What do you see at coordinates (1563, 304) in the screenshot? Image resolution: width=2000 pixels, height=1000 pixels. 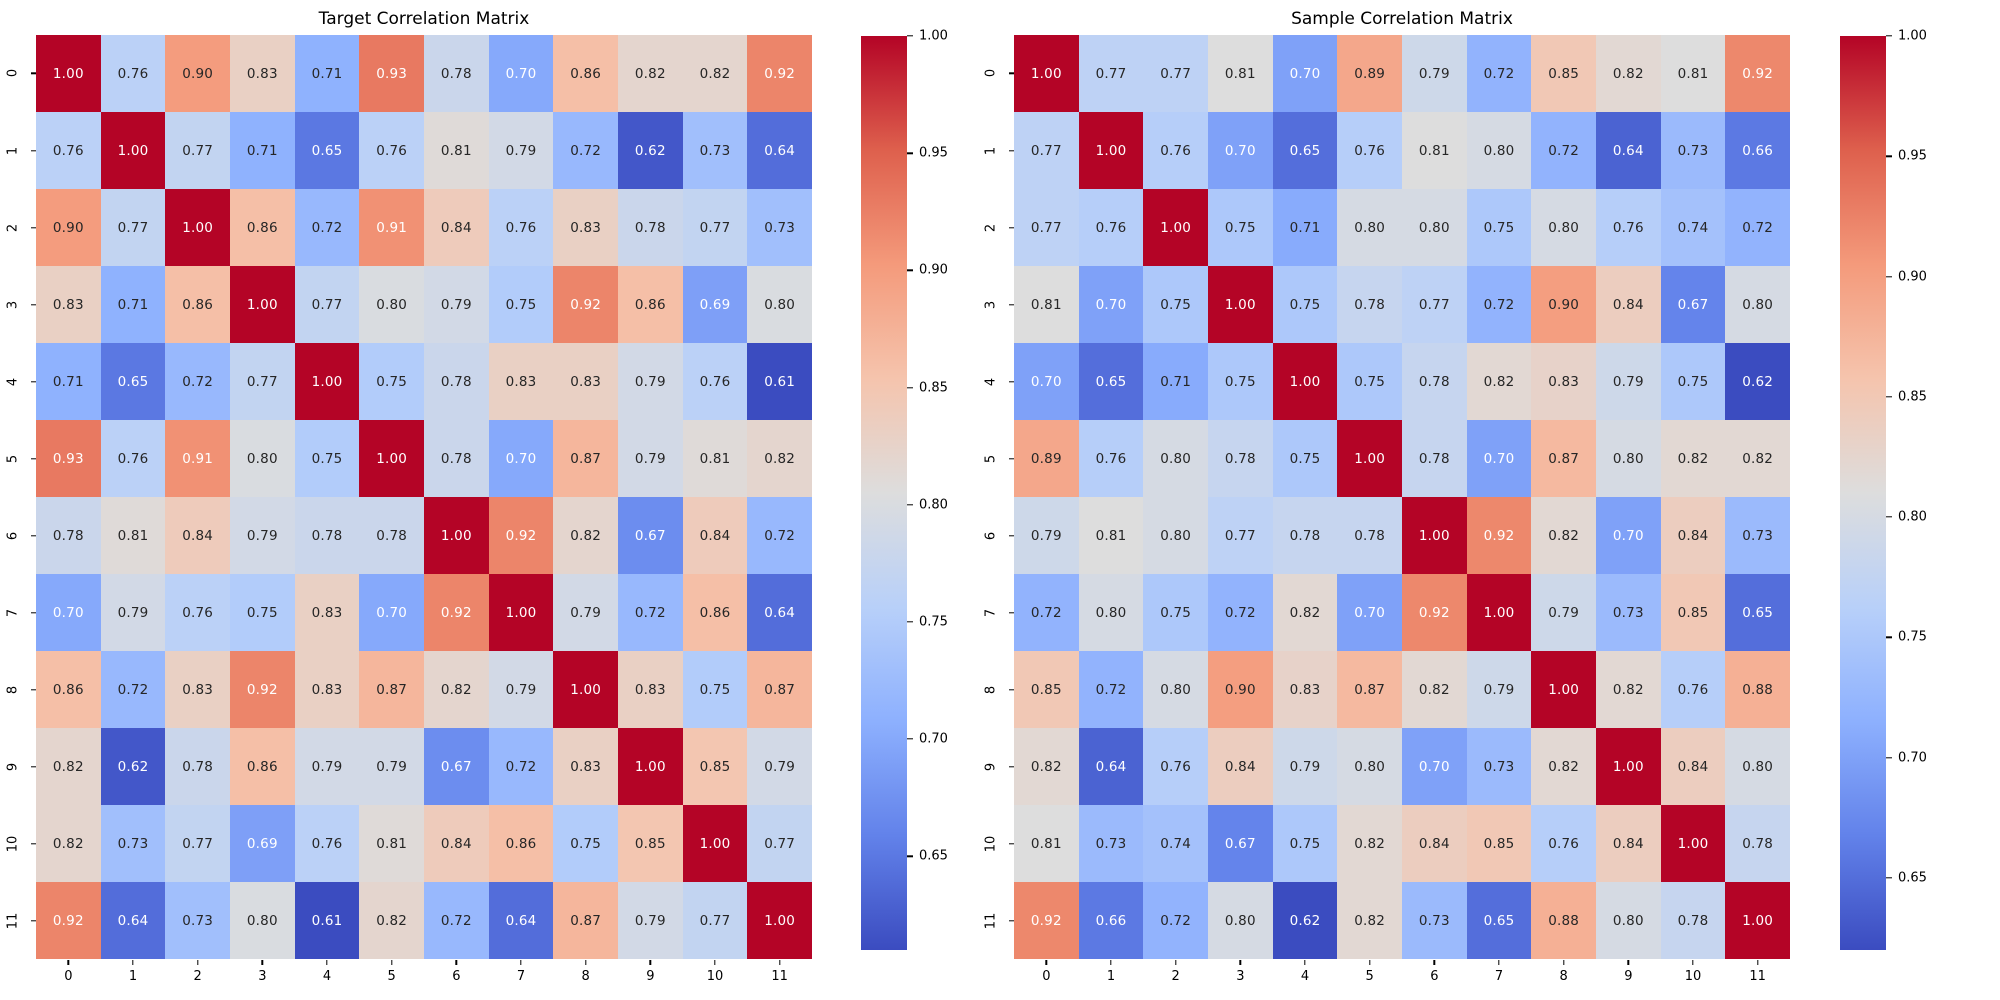 I see `heatmap-cell: 0.90` at bounding box center [1563, 304].